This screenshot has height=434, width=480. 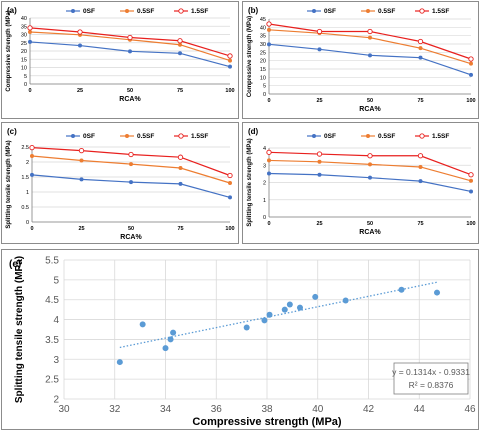 What do you see at coordinates (166, 409) in the screenshot?
I see `x-tick-label: 34` at bounding box center [166, 409].